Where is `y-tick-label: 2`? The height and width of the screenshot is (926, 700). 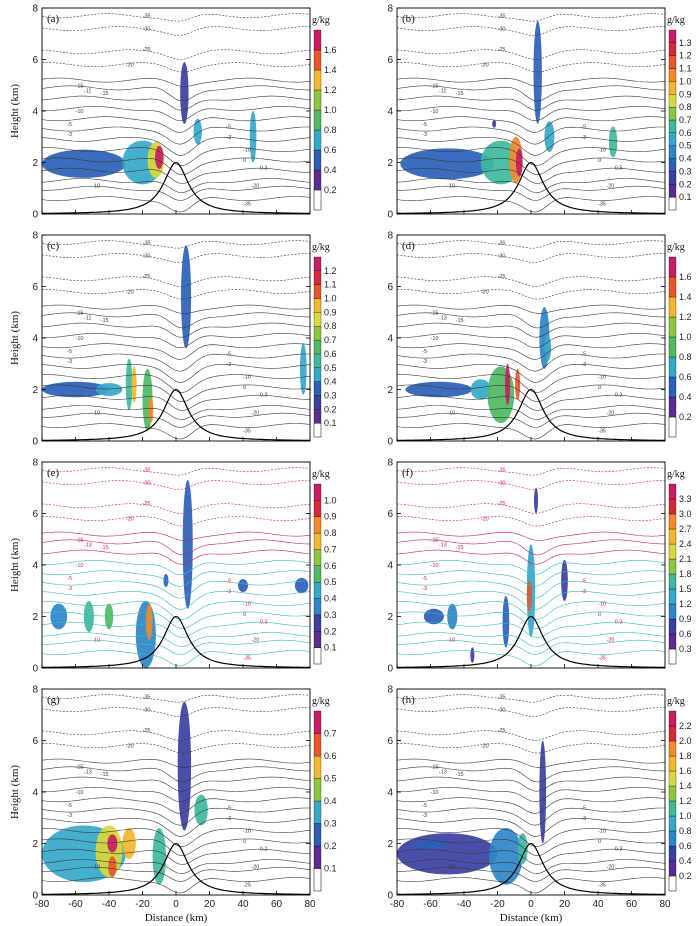 y-tick-label: 2 is located at coordinates (390, 163).